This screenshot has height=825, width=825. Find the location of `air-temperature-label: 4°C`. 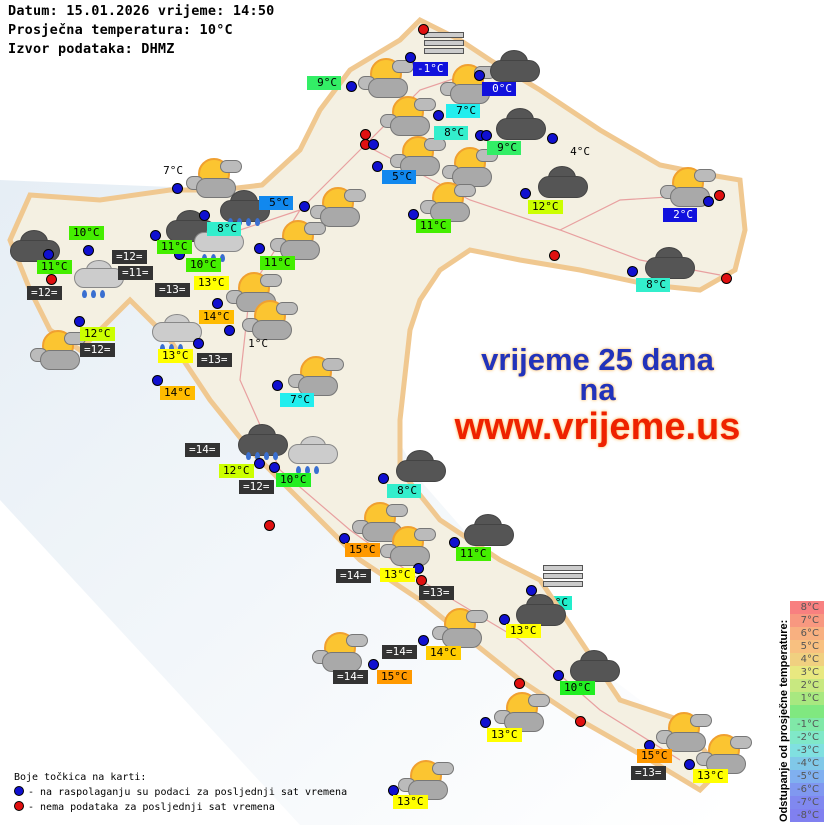

air-temperature-label: 4°C is located at coordinates (580, 151).